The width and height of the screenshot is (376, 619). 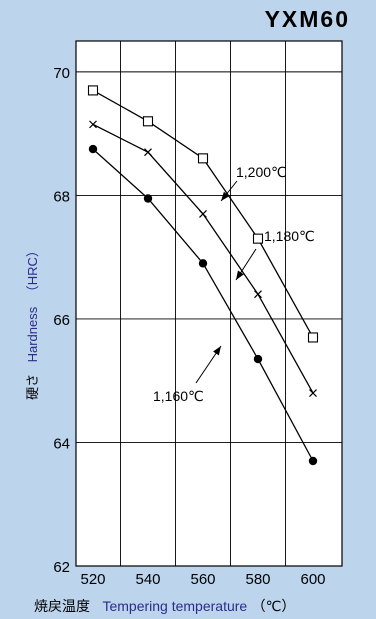 I want to click on x-tick-label: 580, so click(x=257, y=579).